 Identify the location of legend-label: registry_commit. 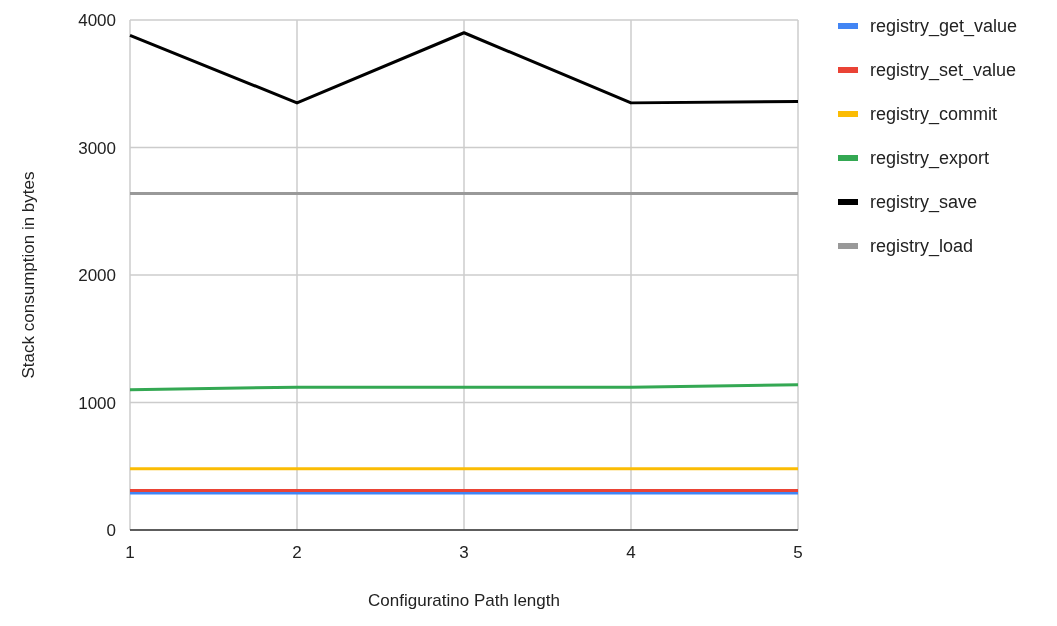
(934, 114).